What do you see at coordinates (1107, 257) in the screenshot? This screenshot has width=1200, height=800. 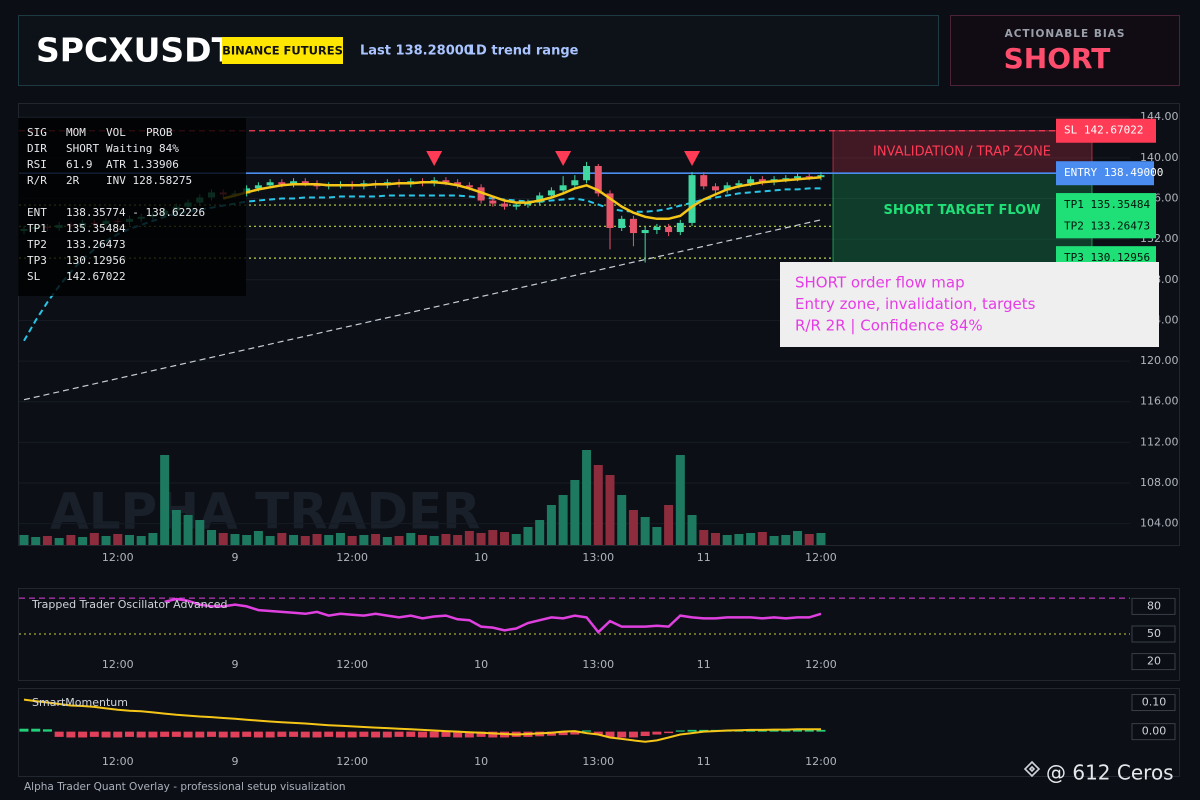 I see `level-label: TP3 130.12956` at bounding box center [1107, 257].